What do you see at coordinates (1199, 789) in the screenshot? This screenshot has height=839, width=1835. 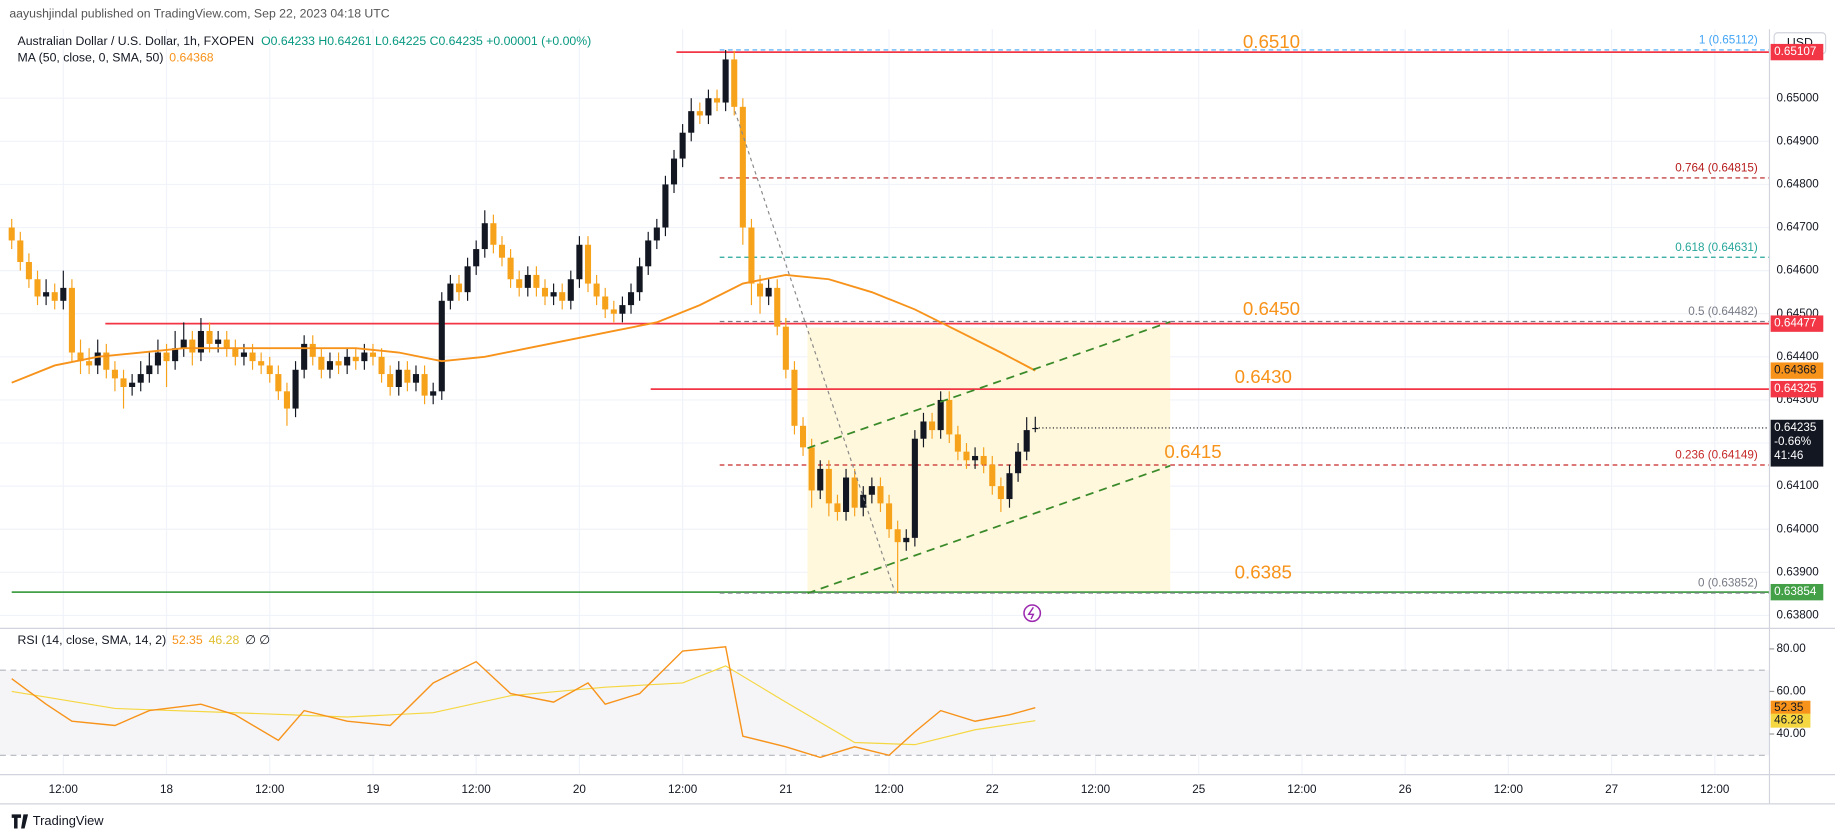 I see `x-tick-label: 25` at bounding box center [1199, 789].